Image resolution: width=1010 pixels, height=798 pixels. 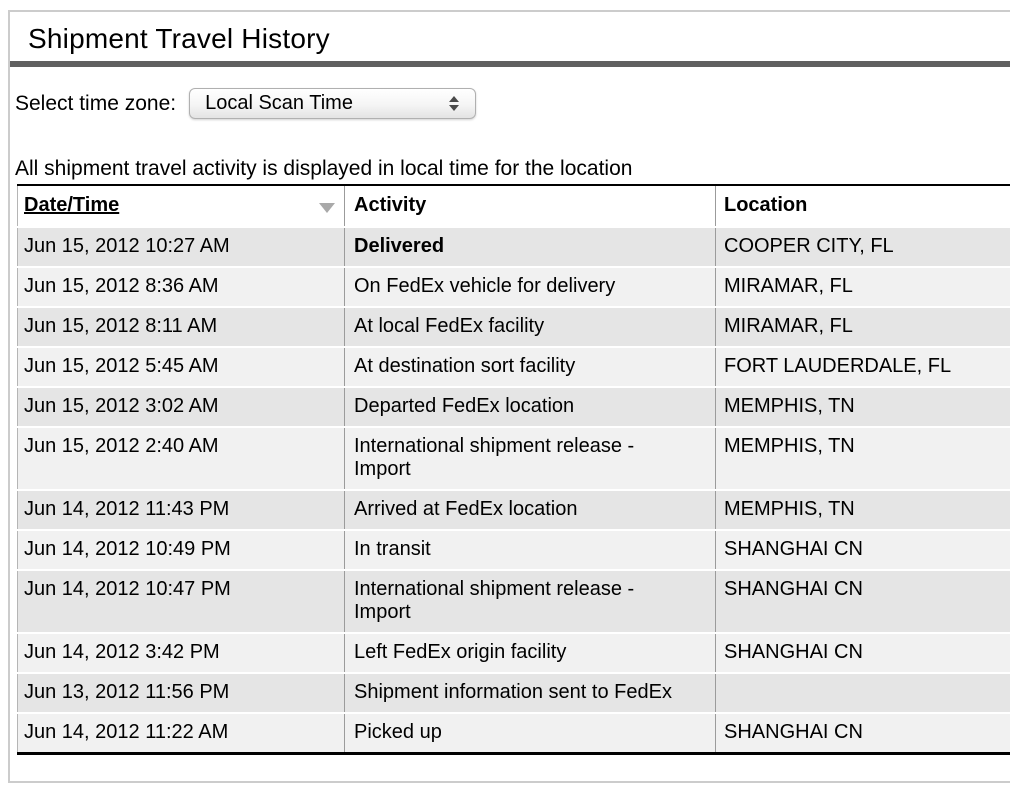 What do you see at coordinates (530, 367) in the screenshot?
I see `cell-activity: At destination sort facility` at bounding box center [530, 367].